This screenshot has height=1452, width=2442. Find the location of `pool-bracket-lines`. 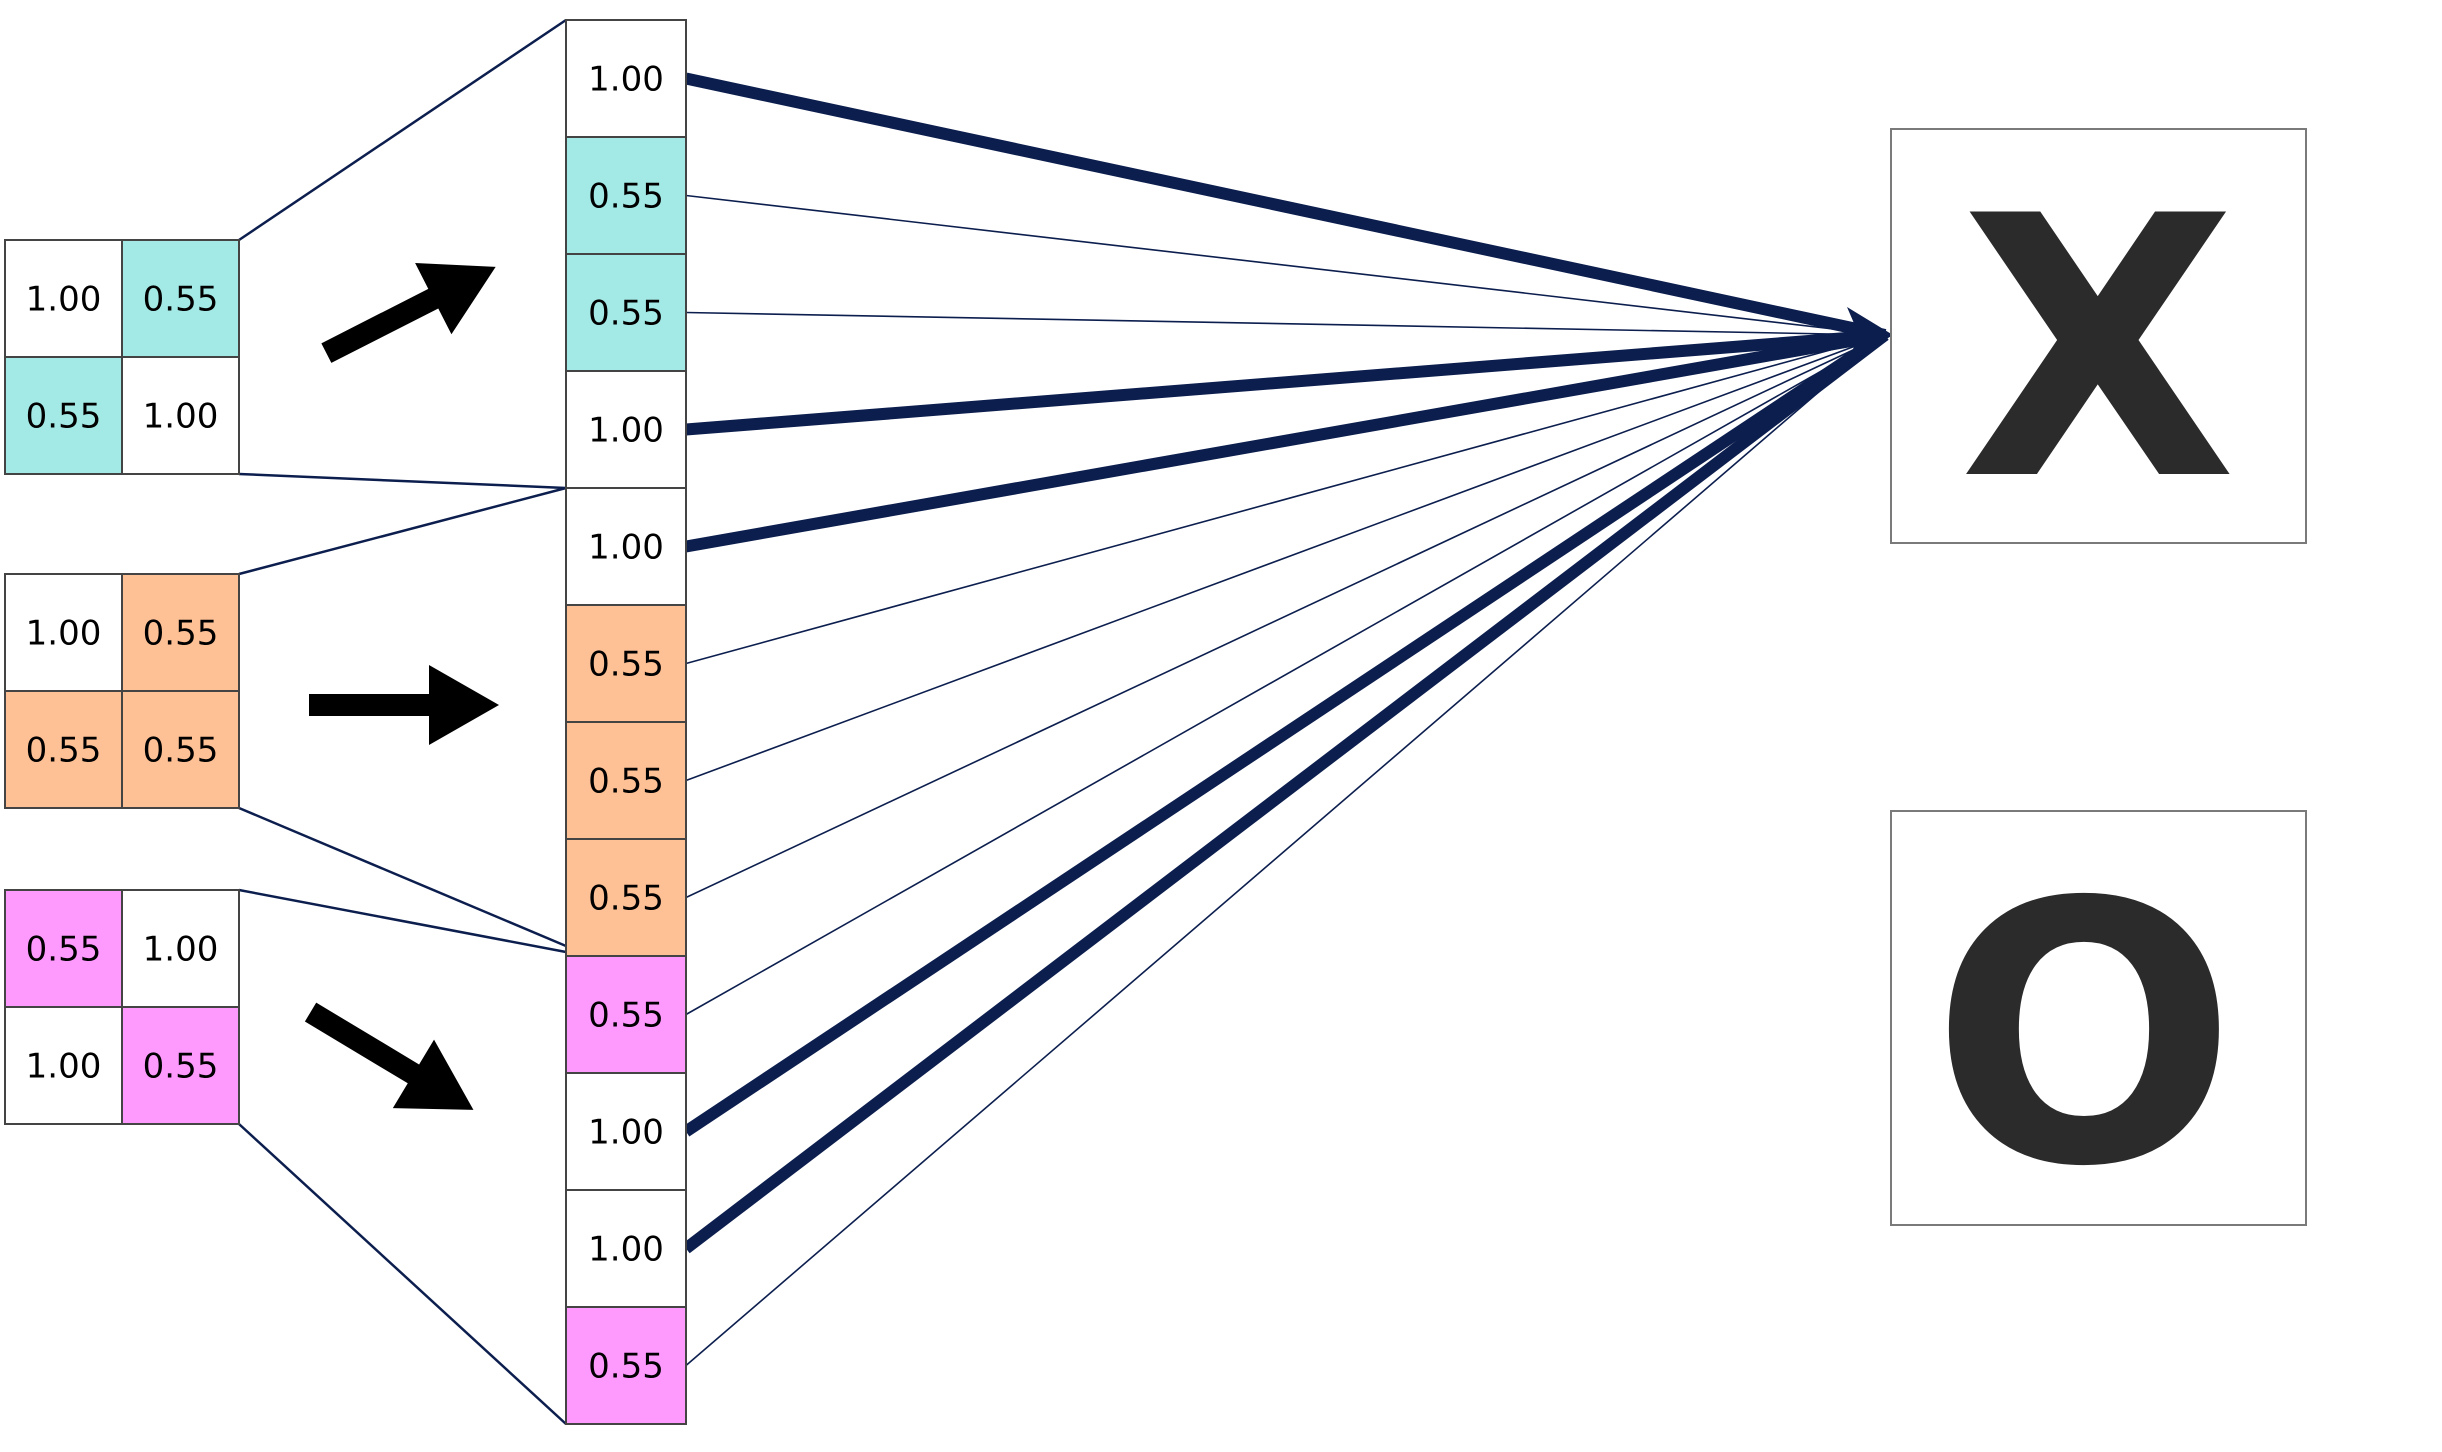

pool-bracket-lines is located at coordinates (402, 721).